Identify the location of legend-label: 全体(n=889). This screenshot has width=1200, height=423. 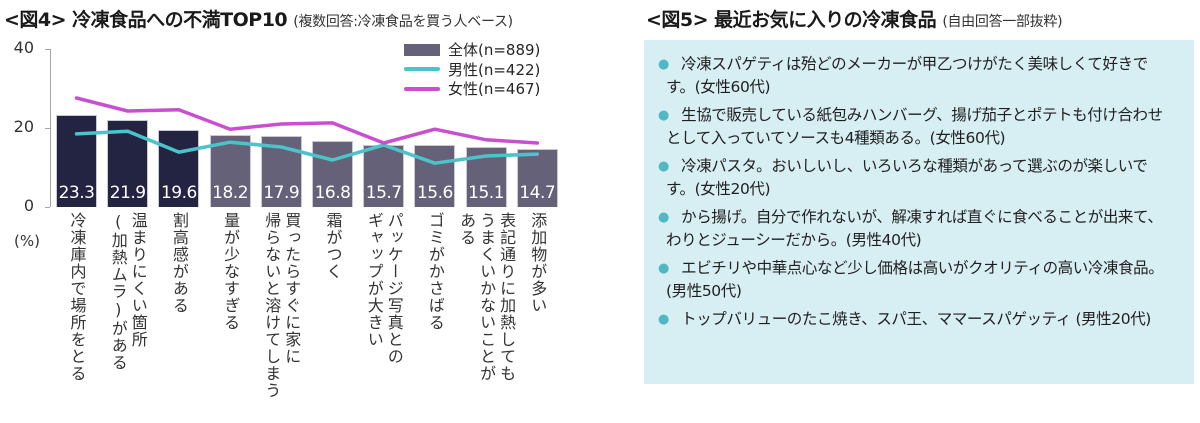
(494, 50).